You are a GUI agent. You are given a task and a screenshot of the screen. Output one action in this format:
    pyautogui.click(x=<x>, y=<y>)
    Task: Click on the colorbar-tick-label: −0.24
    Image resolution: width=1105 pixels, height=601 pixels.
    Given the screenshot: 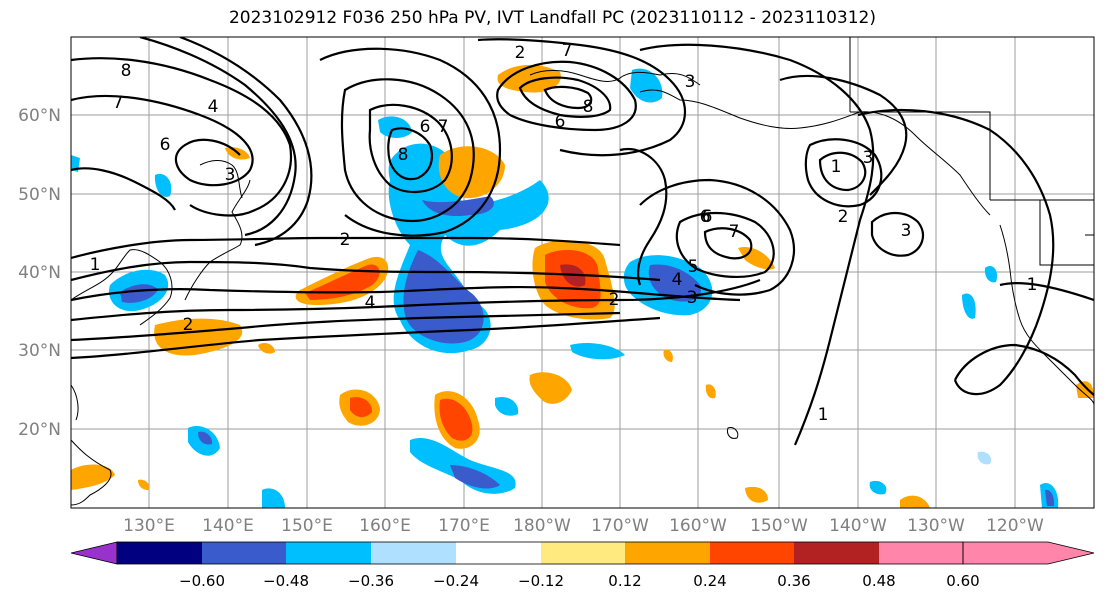 What is the action you would take?
    pyautogui.click(x=456, y=581)
    